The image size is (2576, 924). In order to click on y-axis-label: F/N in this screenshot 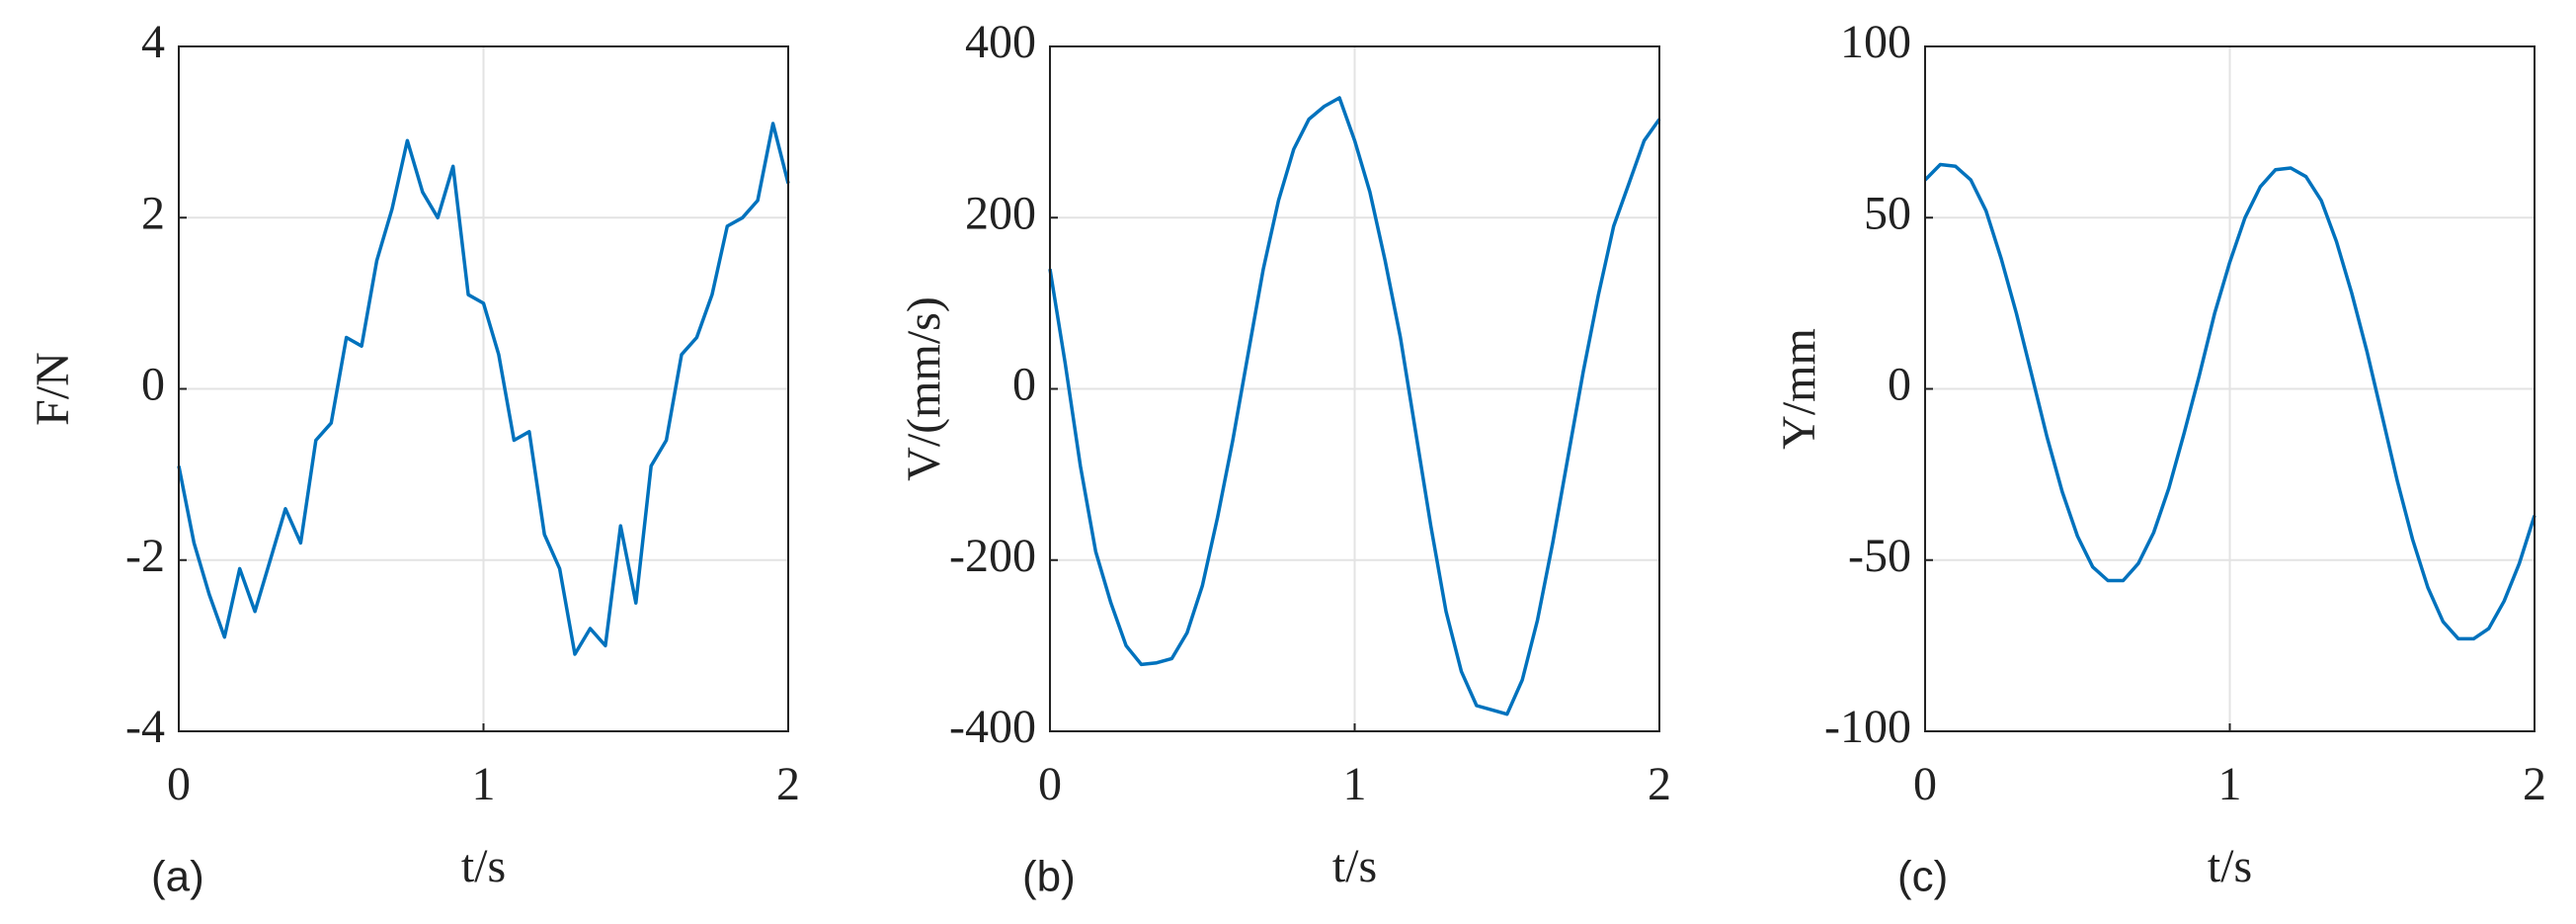, I will do `click(53, 389)`.